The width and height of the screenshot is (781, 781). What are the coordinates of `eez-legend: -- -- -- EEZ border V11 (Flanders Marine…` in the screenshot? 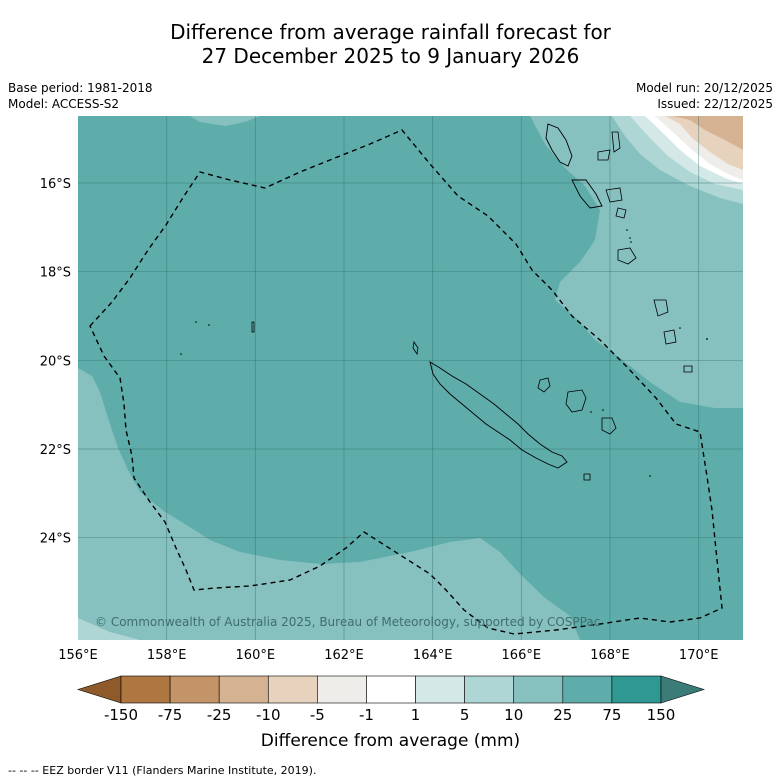 It's located at (162, 770).